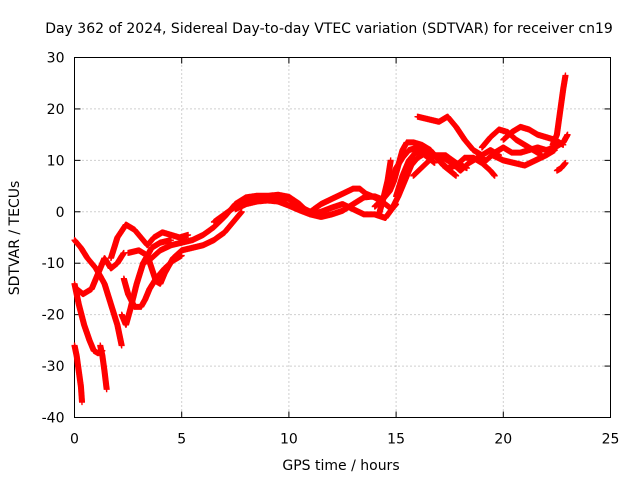 The image size is (640, 480). What do you see at coordinates (340, 466) in the screenshot?
I see `x-axis-label: GPS time / hours` at bounding box center [340, 466].